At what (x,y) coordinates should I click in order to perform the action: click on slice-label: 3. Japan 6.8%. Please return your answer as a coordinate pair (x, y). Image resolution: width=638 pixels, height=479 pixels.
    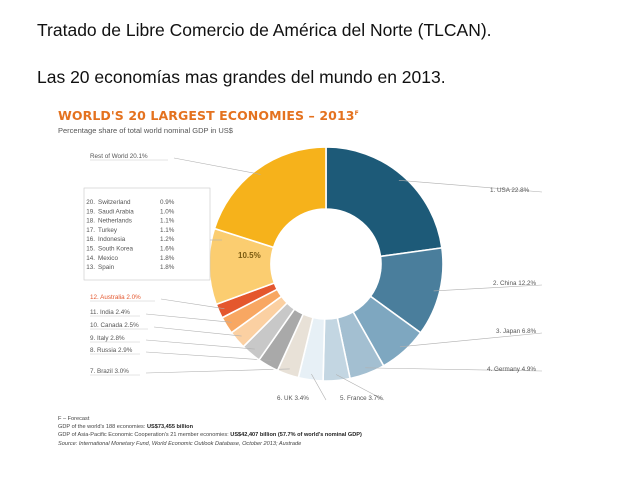
    Looking at the image, I should click on (516, 331).